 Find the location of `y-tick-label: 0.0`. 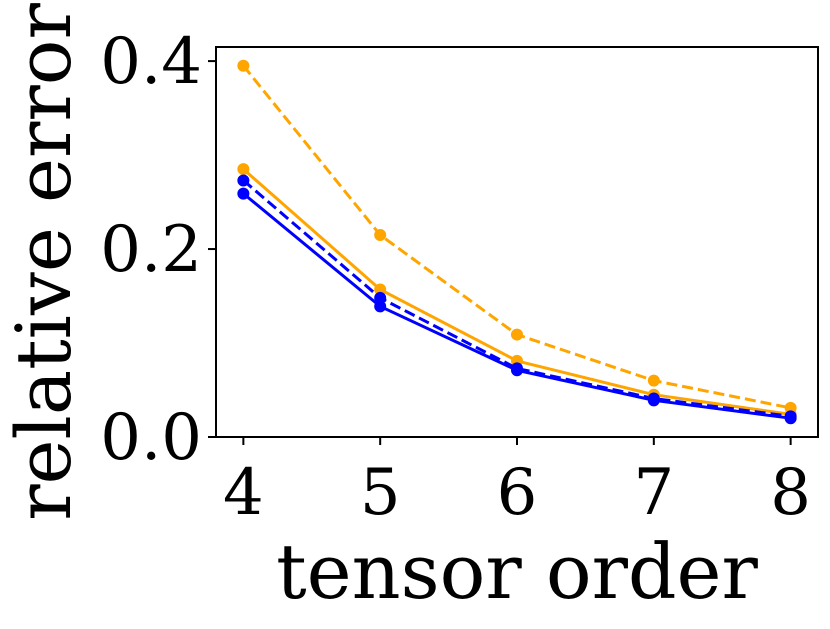

y-tick-label: 0.0 is located at coordinates (151, 438).